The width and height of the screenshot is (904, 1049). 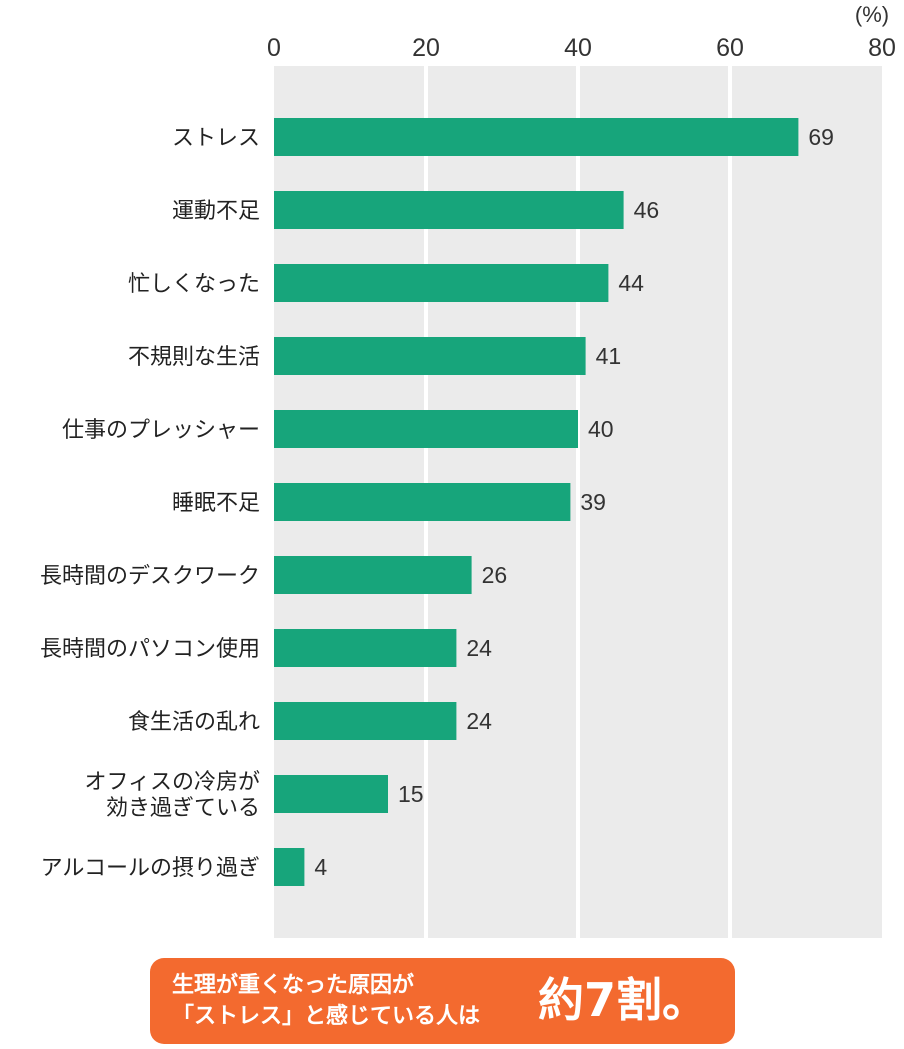 What do you see at coordinates (593, 502) in the screenshot?
I see `value-label: 39` at bounding box center [593, 502].